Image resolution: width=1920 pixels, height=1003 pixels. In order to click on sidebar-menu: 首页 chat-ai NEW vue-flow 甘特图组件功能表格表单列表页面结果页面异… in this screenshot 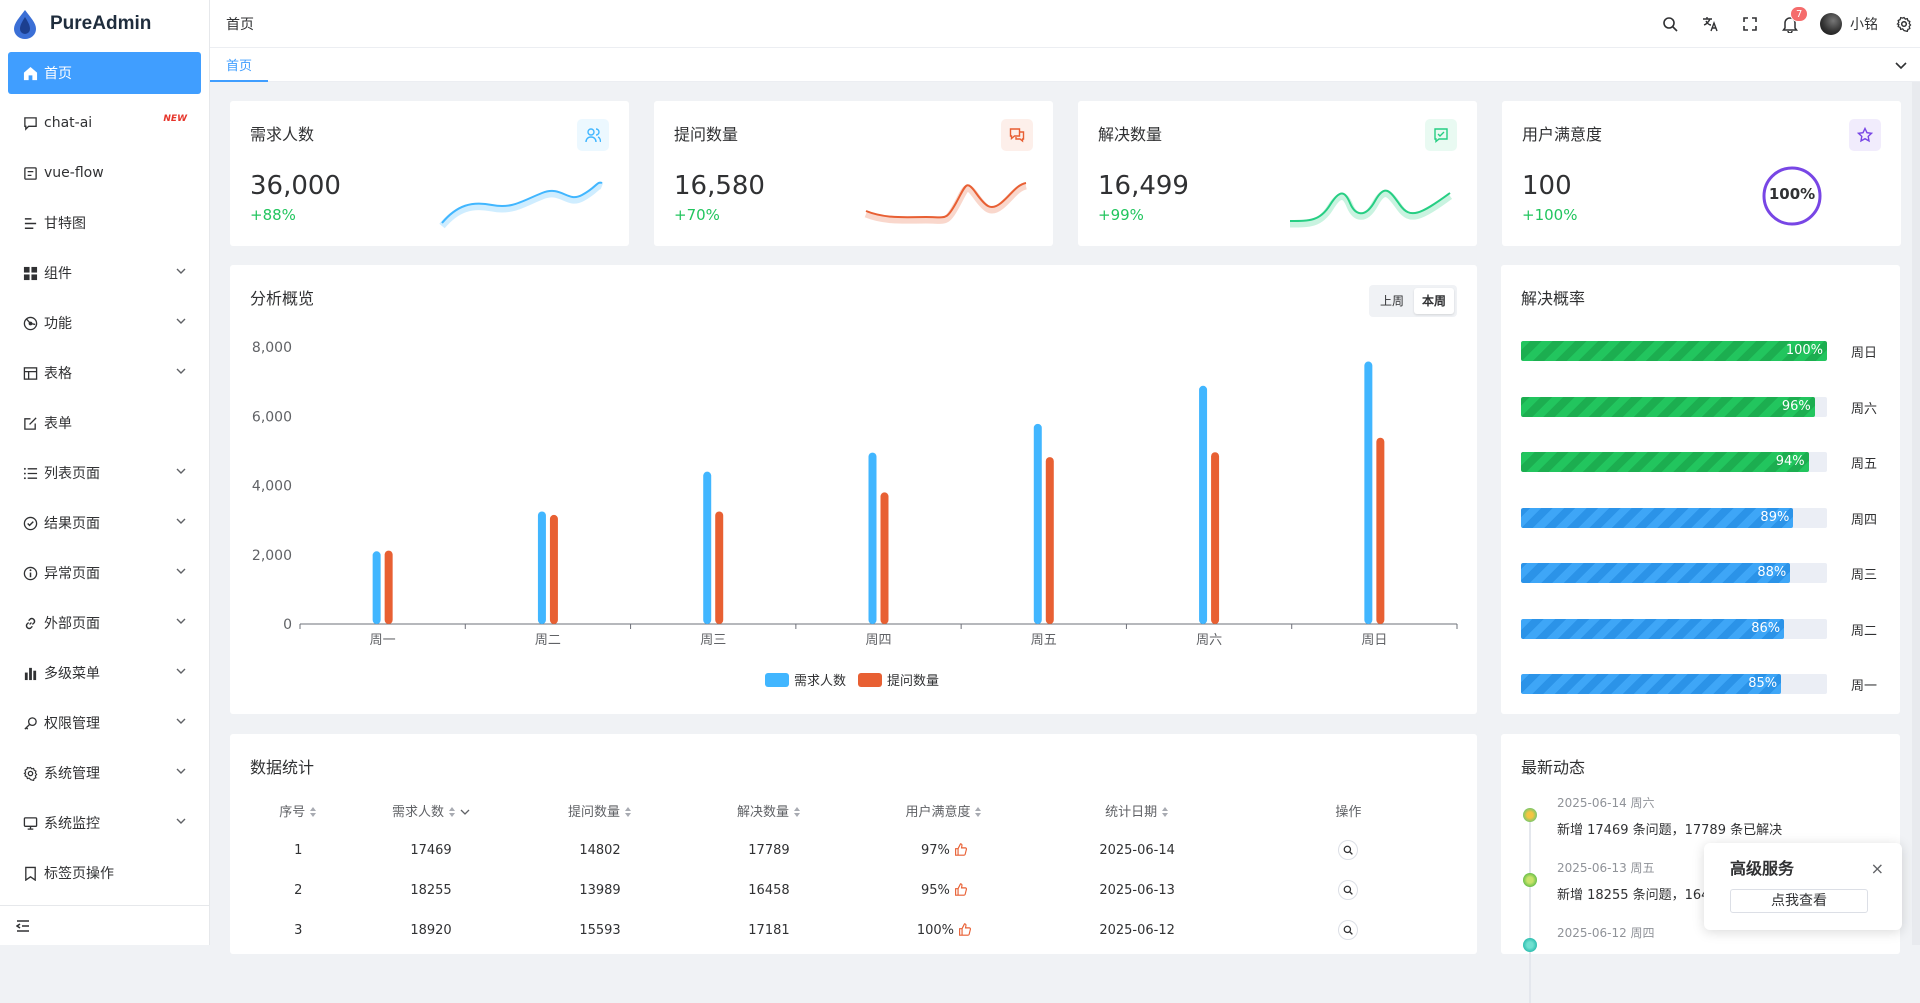, I will do `click(104, 473)`.